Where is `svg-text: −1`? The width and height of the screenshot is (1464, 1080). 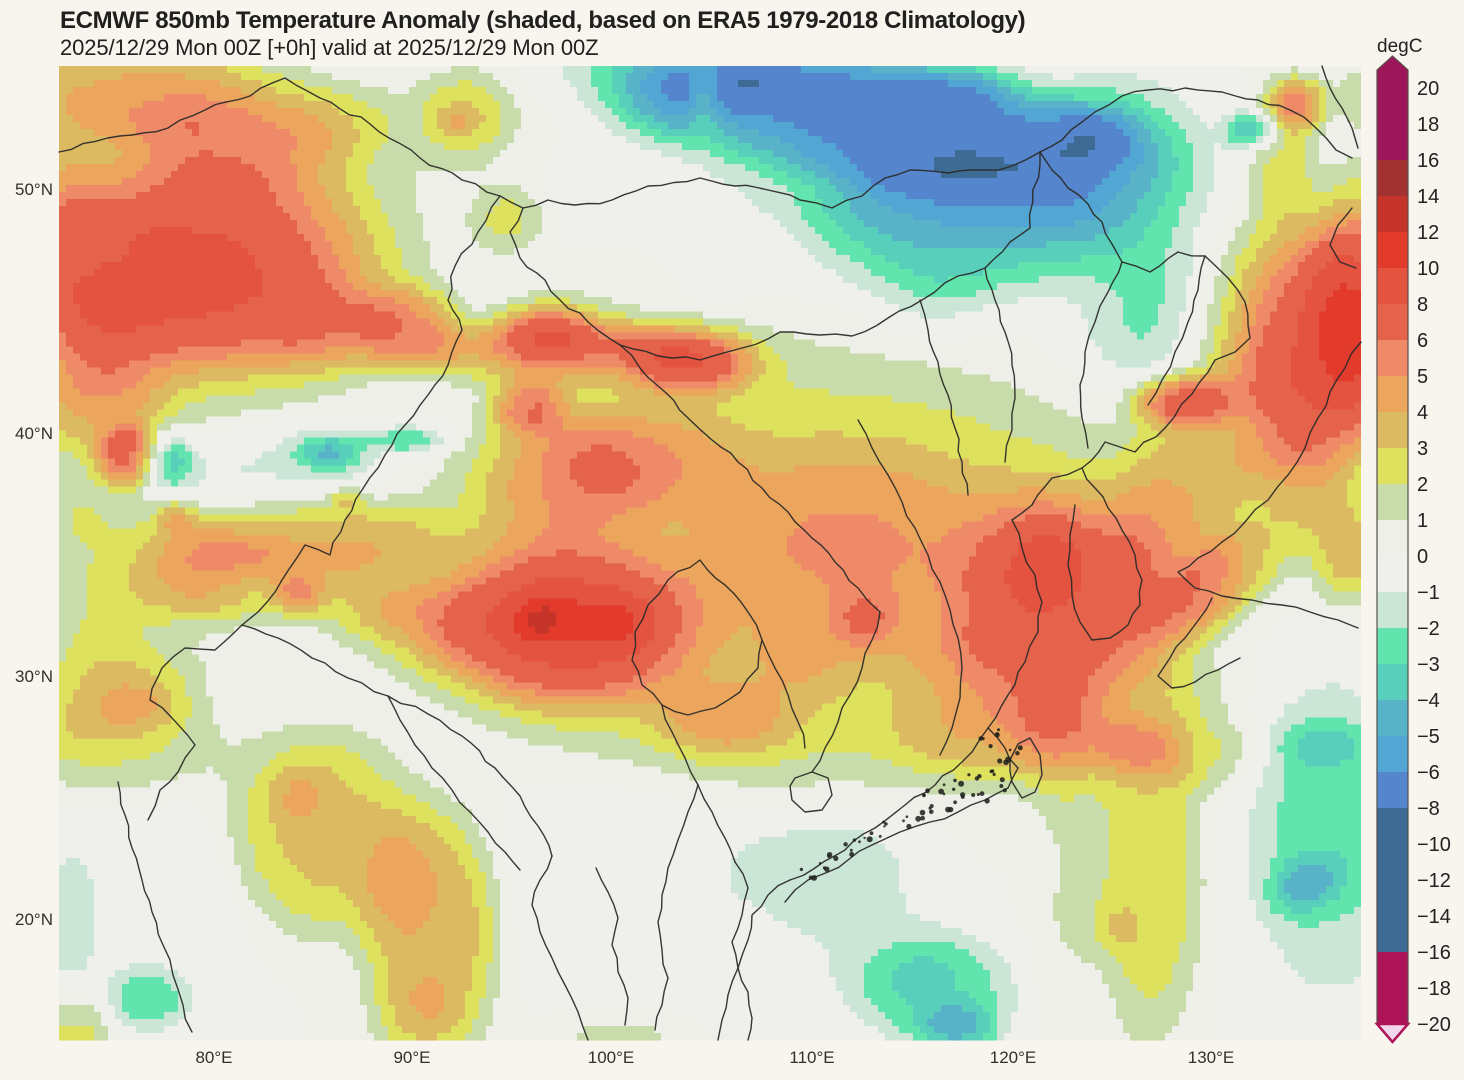 svg-text: −1 is located at coordinates (1428, 593).